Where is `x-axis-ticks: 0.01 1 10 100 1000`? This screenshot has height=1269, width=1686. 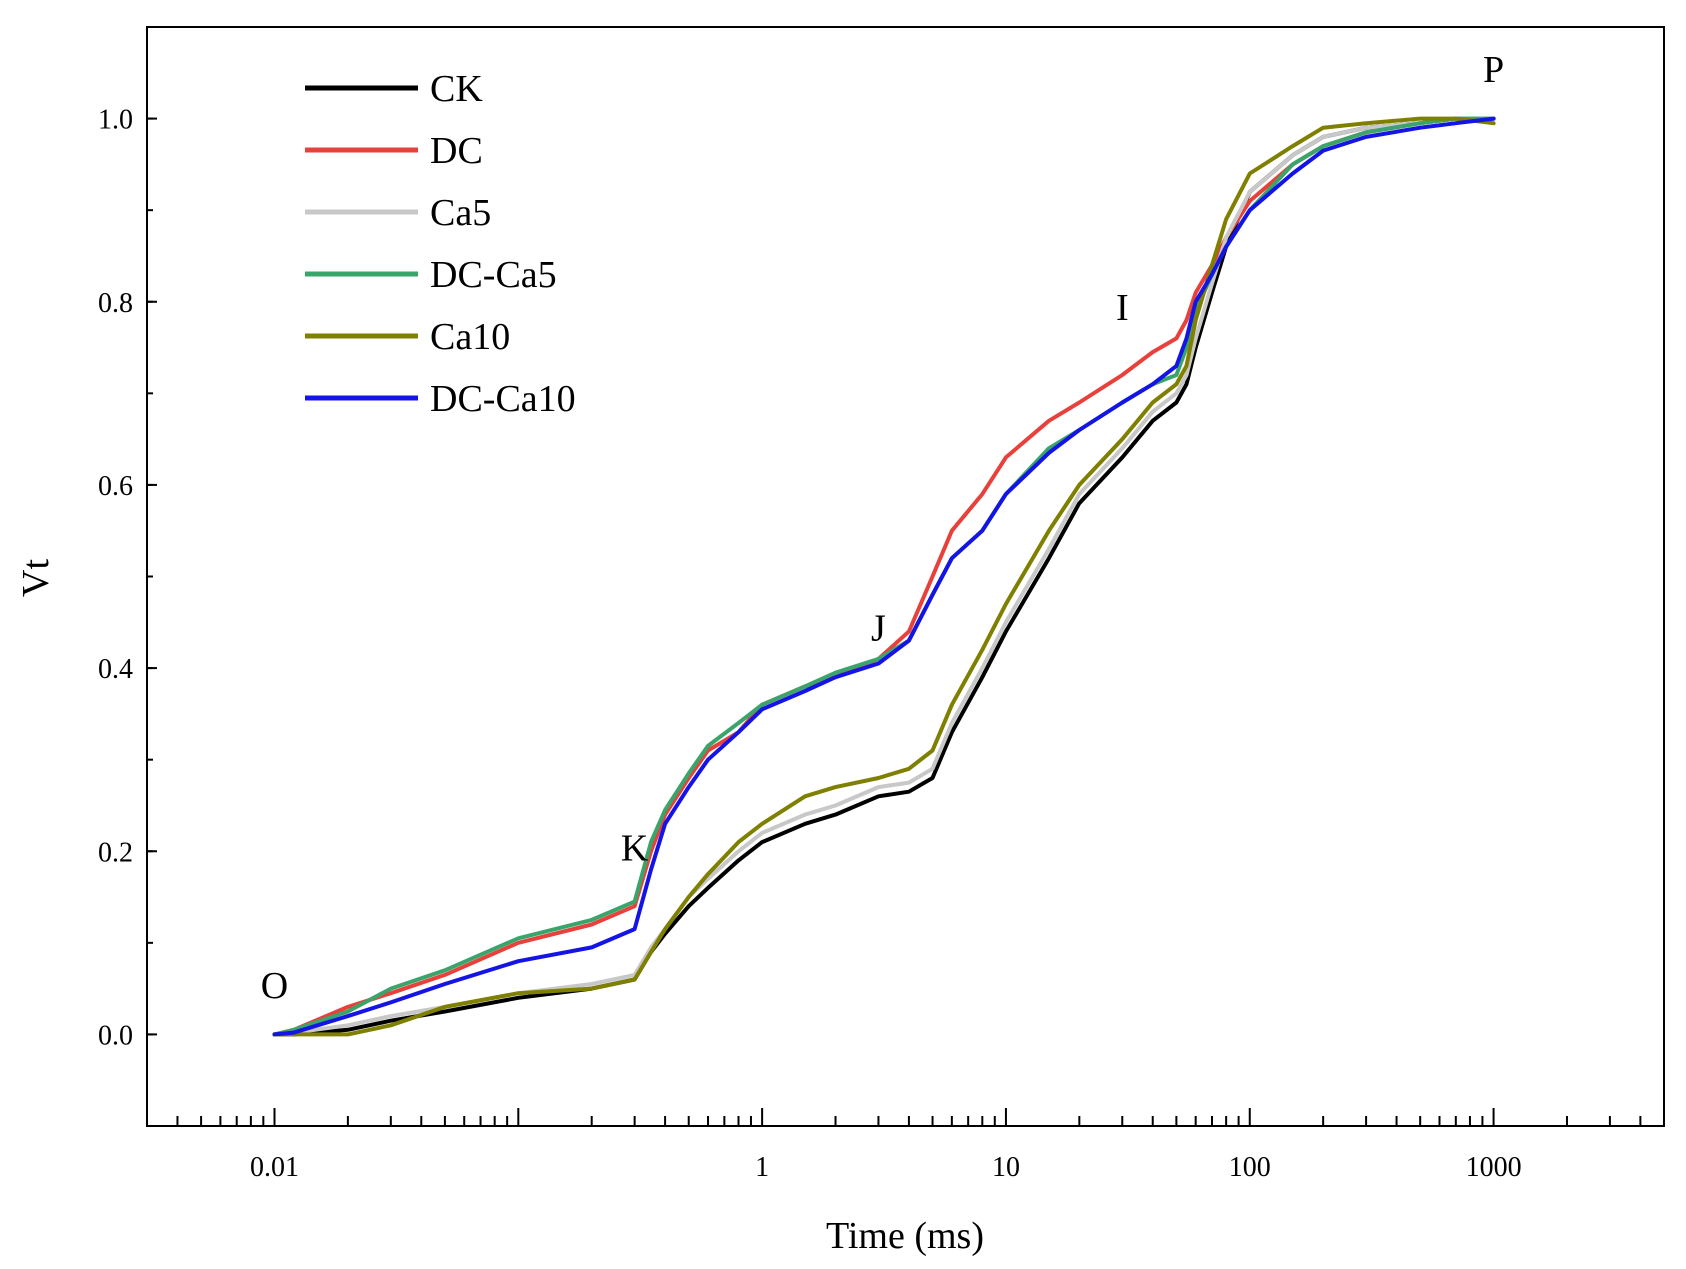 x-axis-ticks: 0.01 1 10 100 1000 is located at coordinates (886, 1167).